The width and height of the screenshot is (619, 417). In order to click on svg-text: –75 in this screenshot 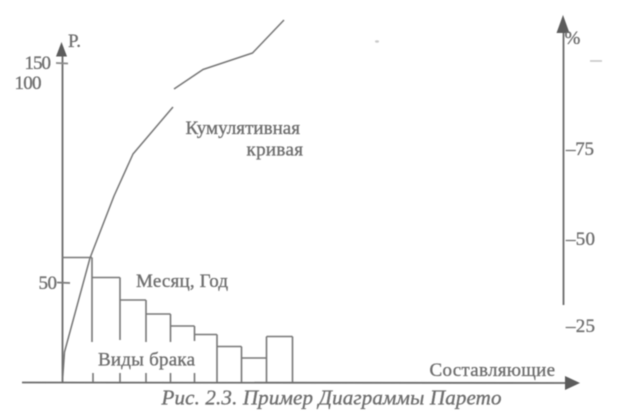, I will do `click(579, 149)`.